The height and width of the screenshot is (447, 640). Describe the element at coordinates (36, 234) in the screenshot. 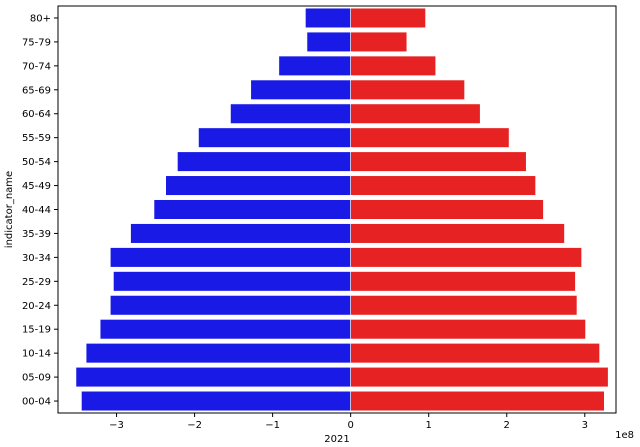

I see `y-tick-label: 35-39` at that location.